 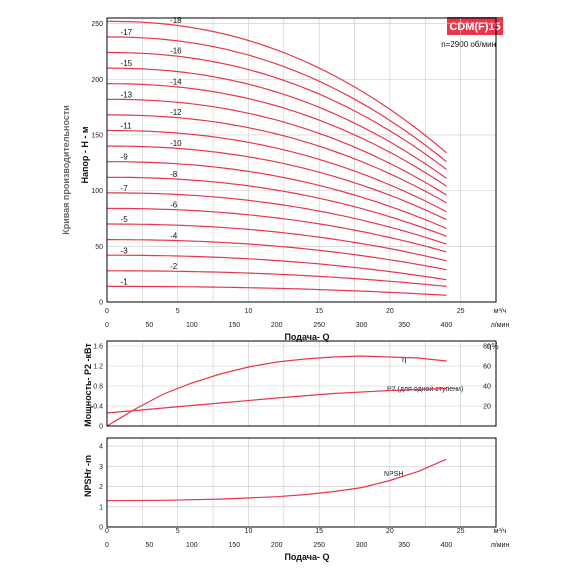 What do you see at coordinates (125, 219) in the screenshot?
I see `stage-label: -5` at bounding box center [125, 219].